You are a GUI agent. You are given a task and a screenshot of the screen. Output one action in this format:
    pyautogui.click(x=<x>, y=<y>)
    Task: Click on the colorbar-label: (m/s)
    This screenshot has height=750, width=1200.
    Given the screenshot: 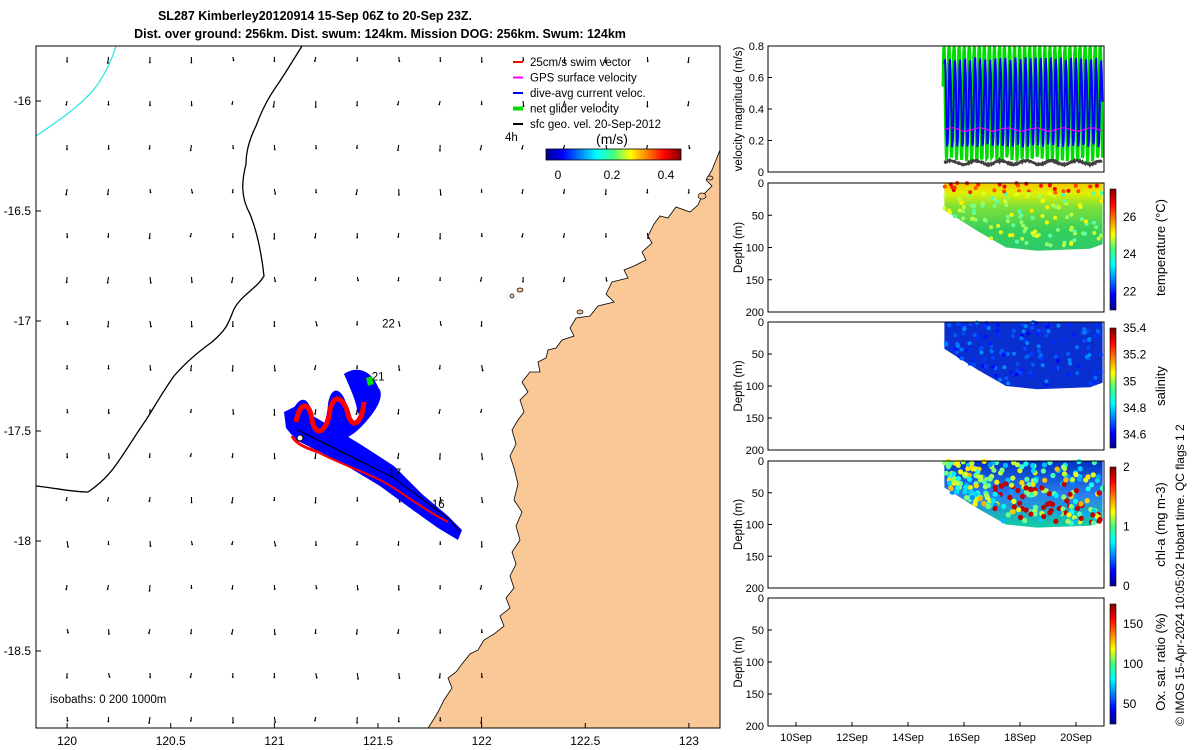 What is the action you would take?
    pyautogui.click(x=612, y=139)
    